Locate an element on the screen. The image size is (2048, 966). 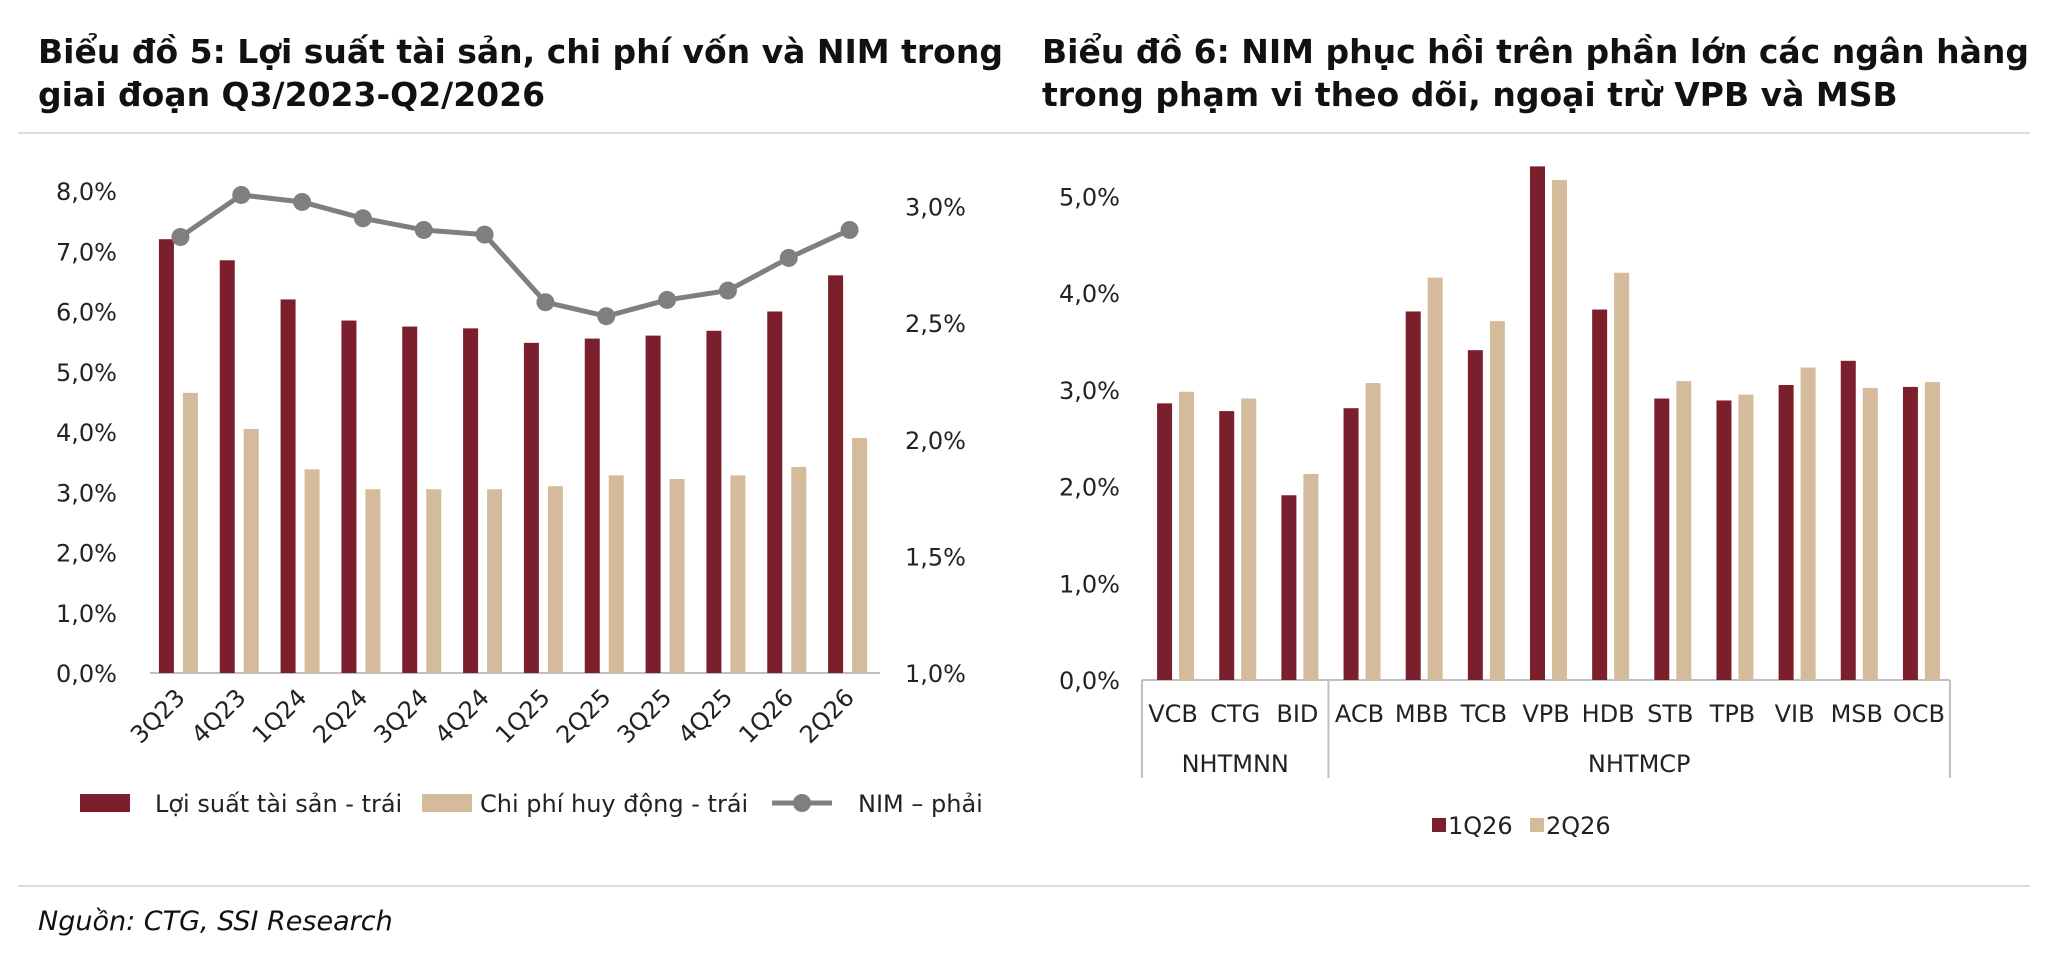
nim-line is located at coordinates (514, 255).